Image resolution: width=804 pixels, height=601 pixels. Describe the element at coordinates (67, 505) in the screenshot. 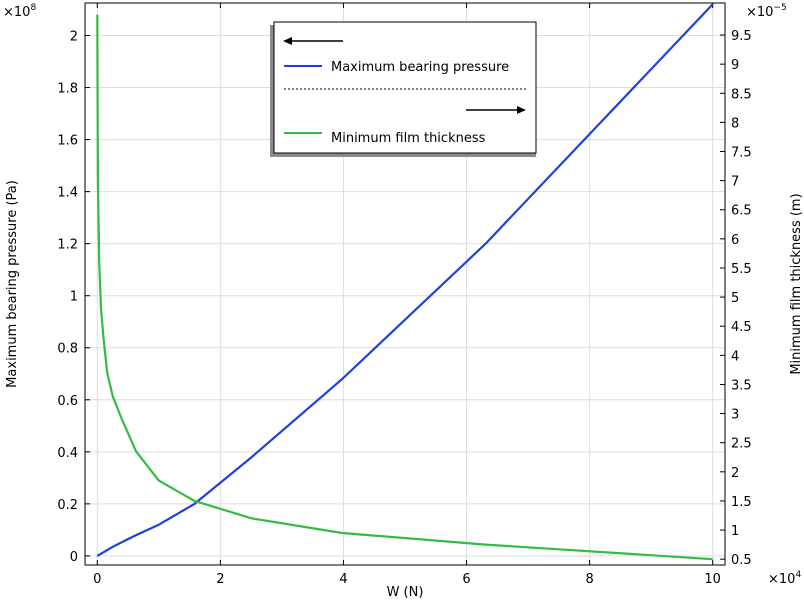

I see `y-tick-label: 0.2` at that location.